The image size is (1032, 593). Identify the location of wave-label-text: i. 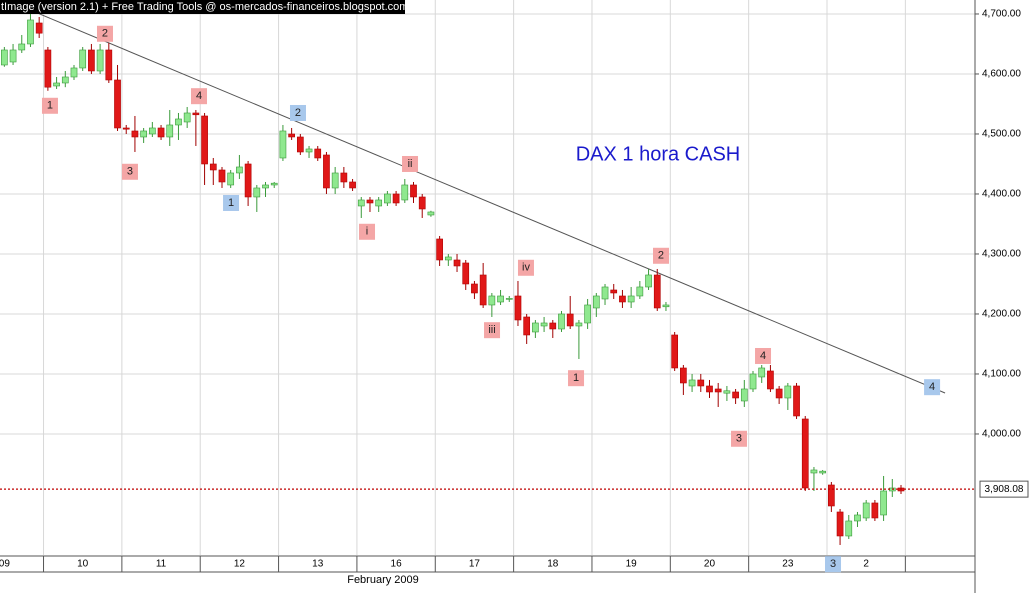
(367, 232).